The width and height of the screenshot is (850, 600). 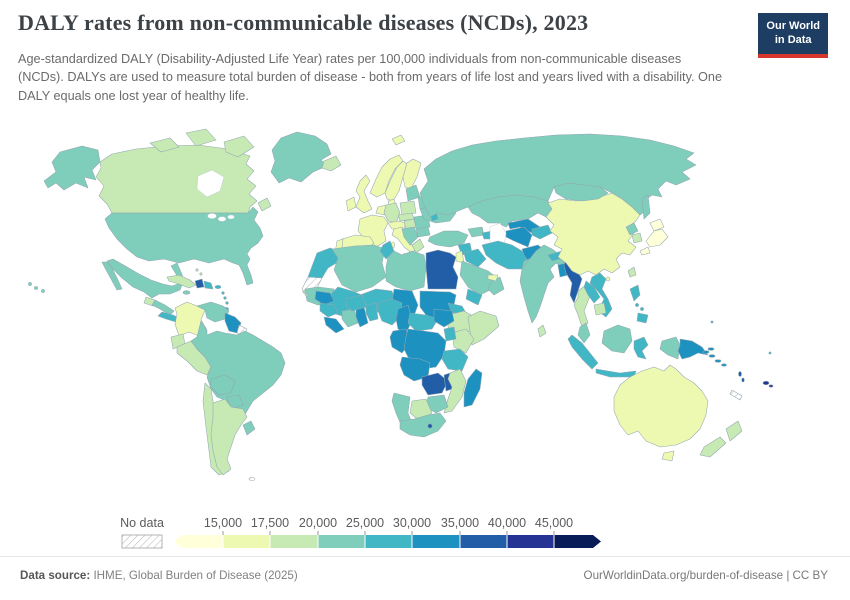 I want to click on region-somalia, so click(x=483, y=328).